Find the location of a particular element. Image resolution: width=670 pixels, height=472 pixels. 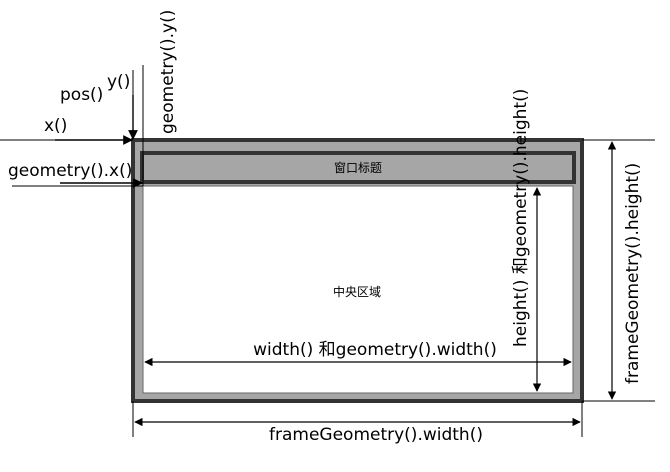

title-bar-label: 窗口标题 is located at coordinates (358, 168).